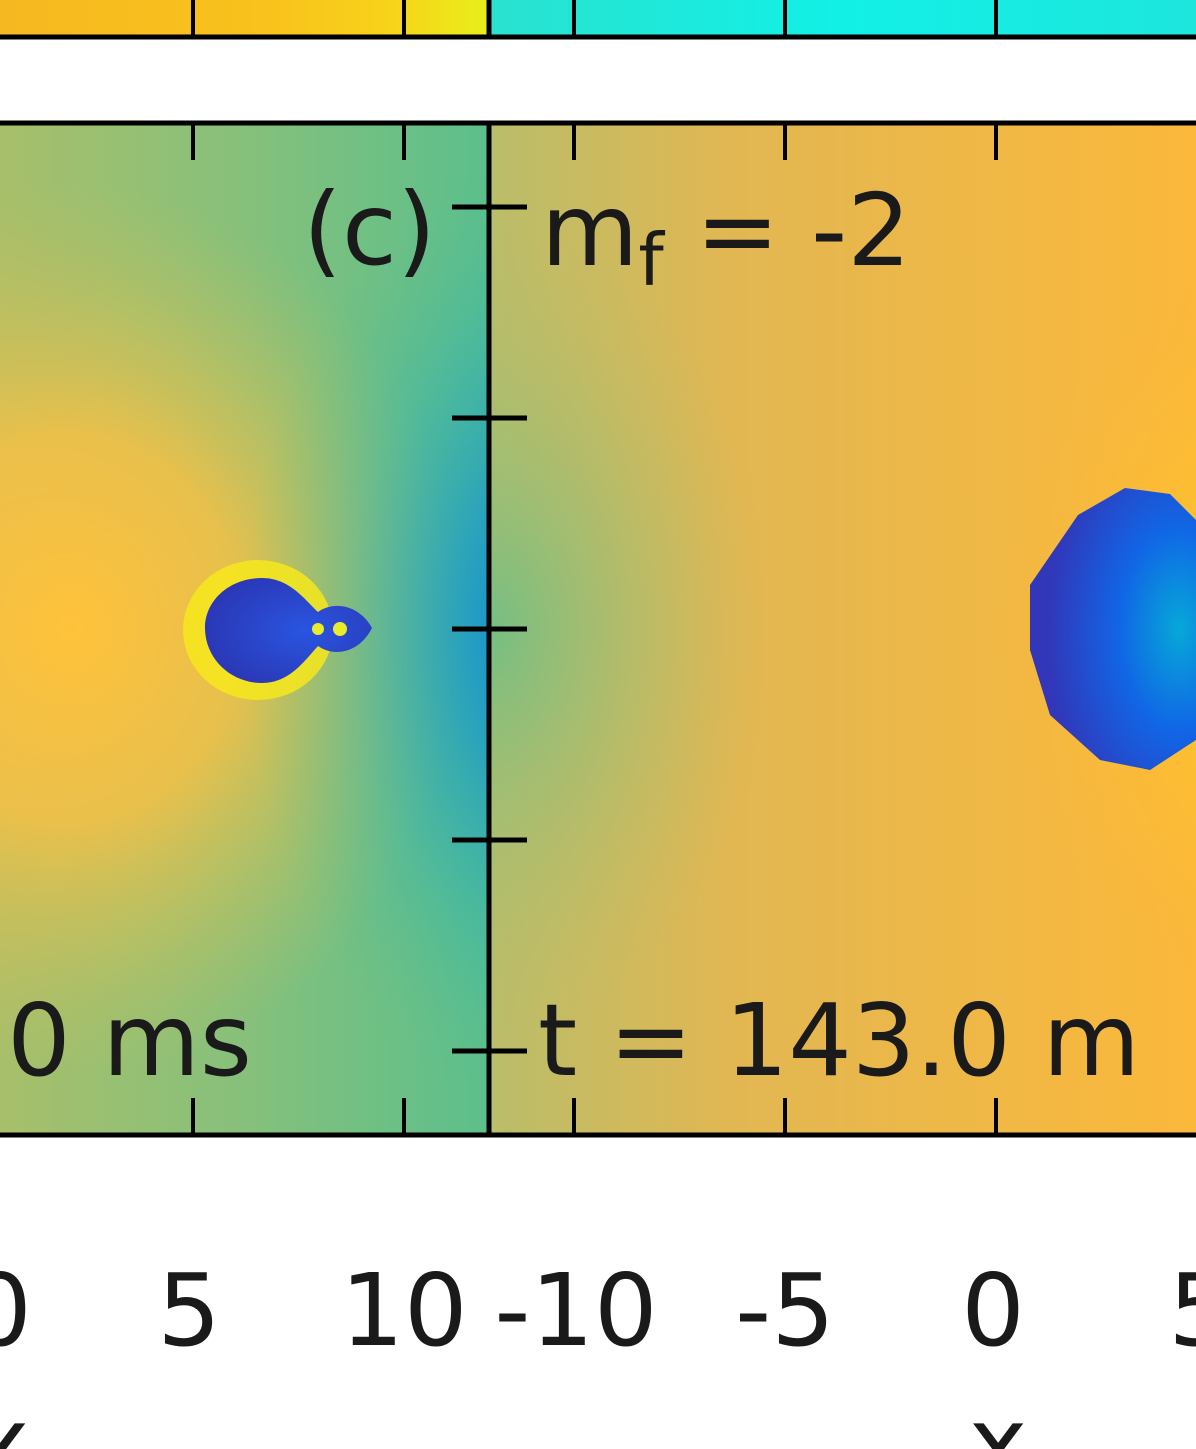 The width and height of the screenshot is (1196, 1449). What do you see at coordinates (785, 1310) in the screenshot?
I see `x-tick-label: -5` at bounding box center [785, 1310].